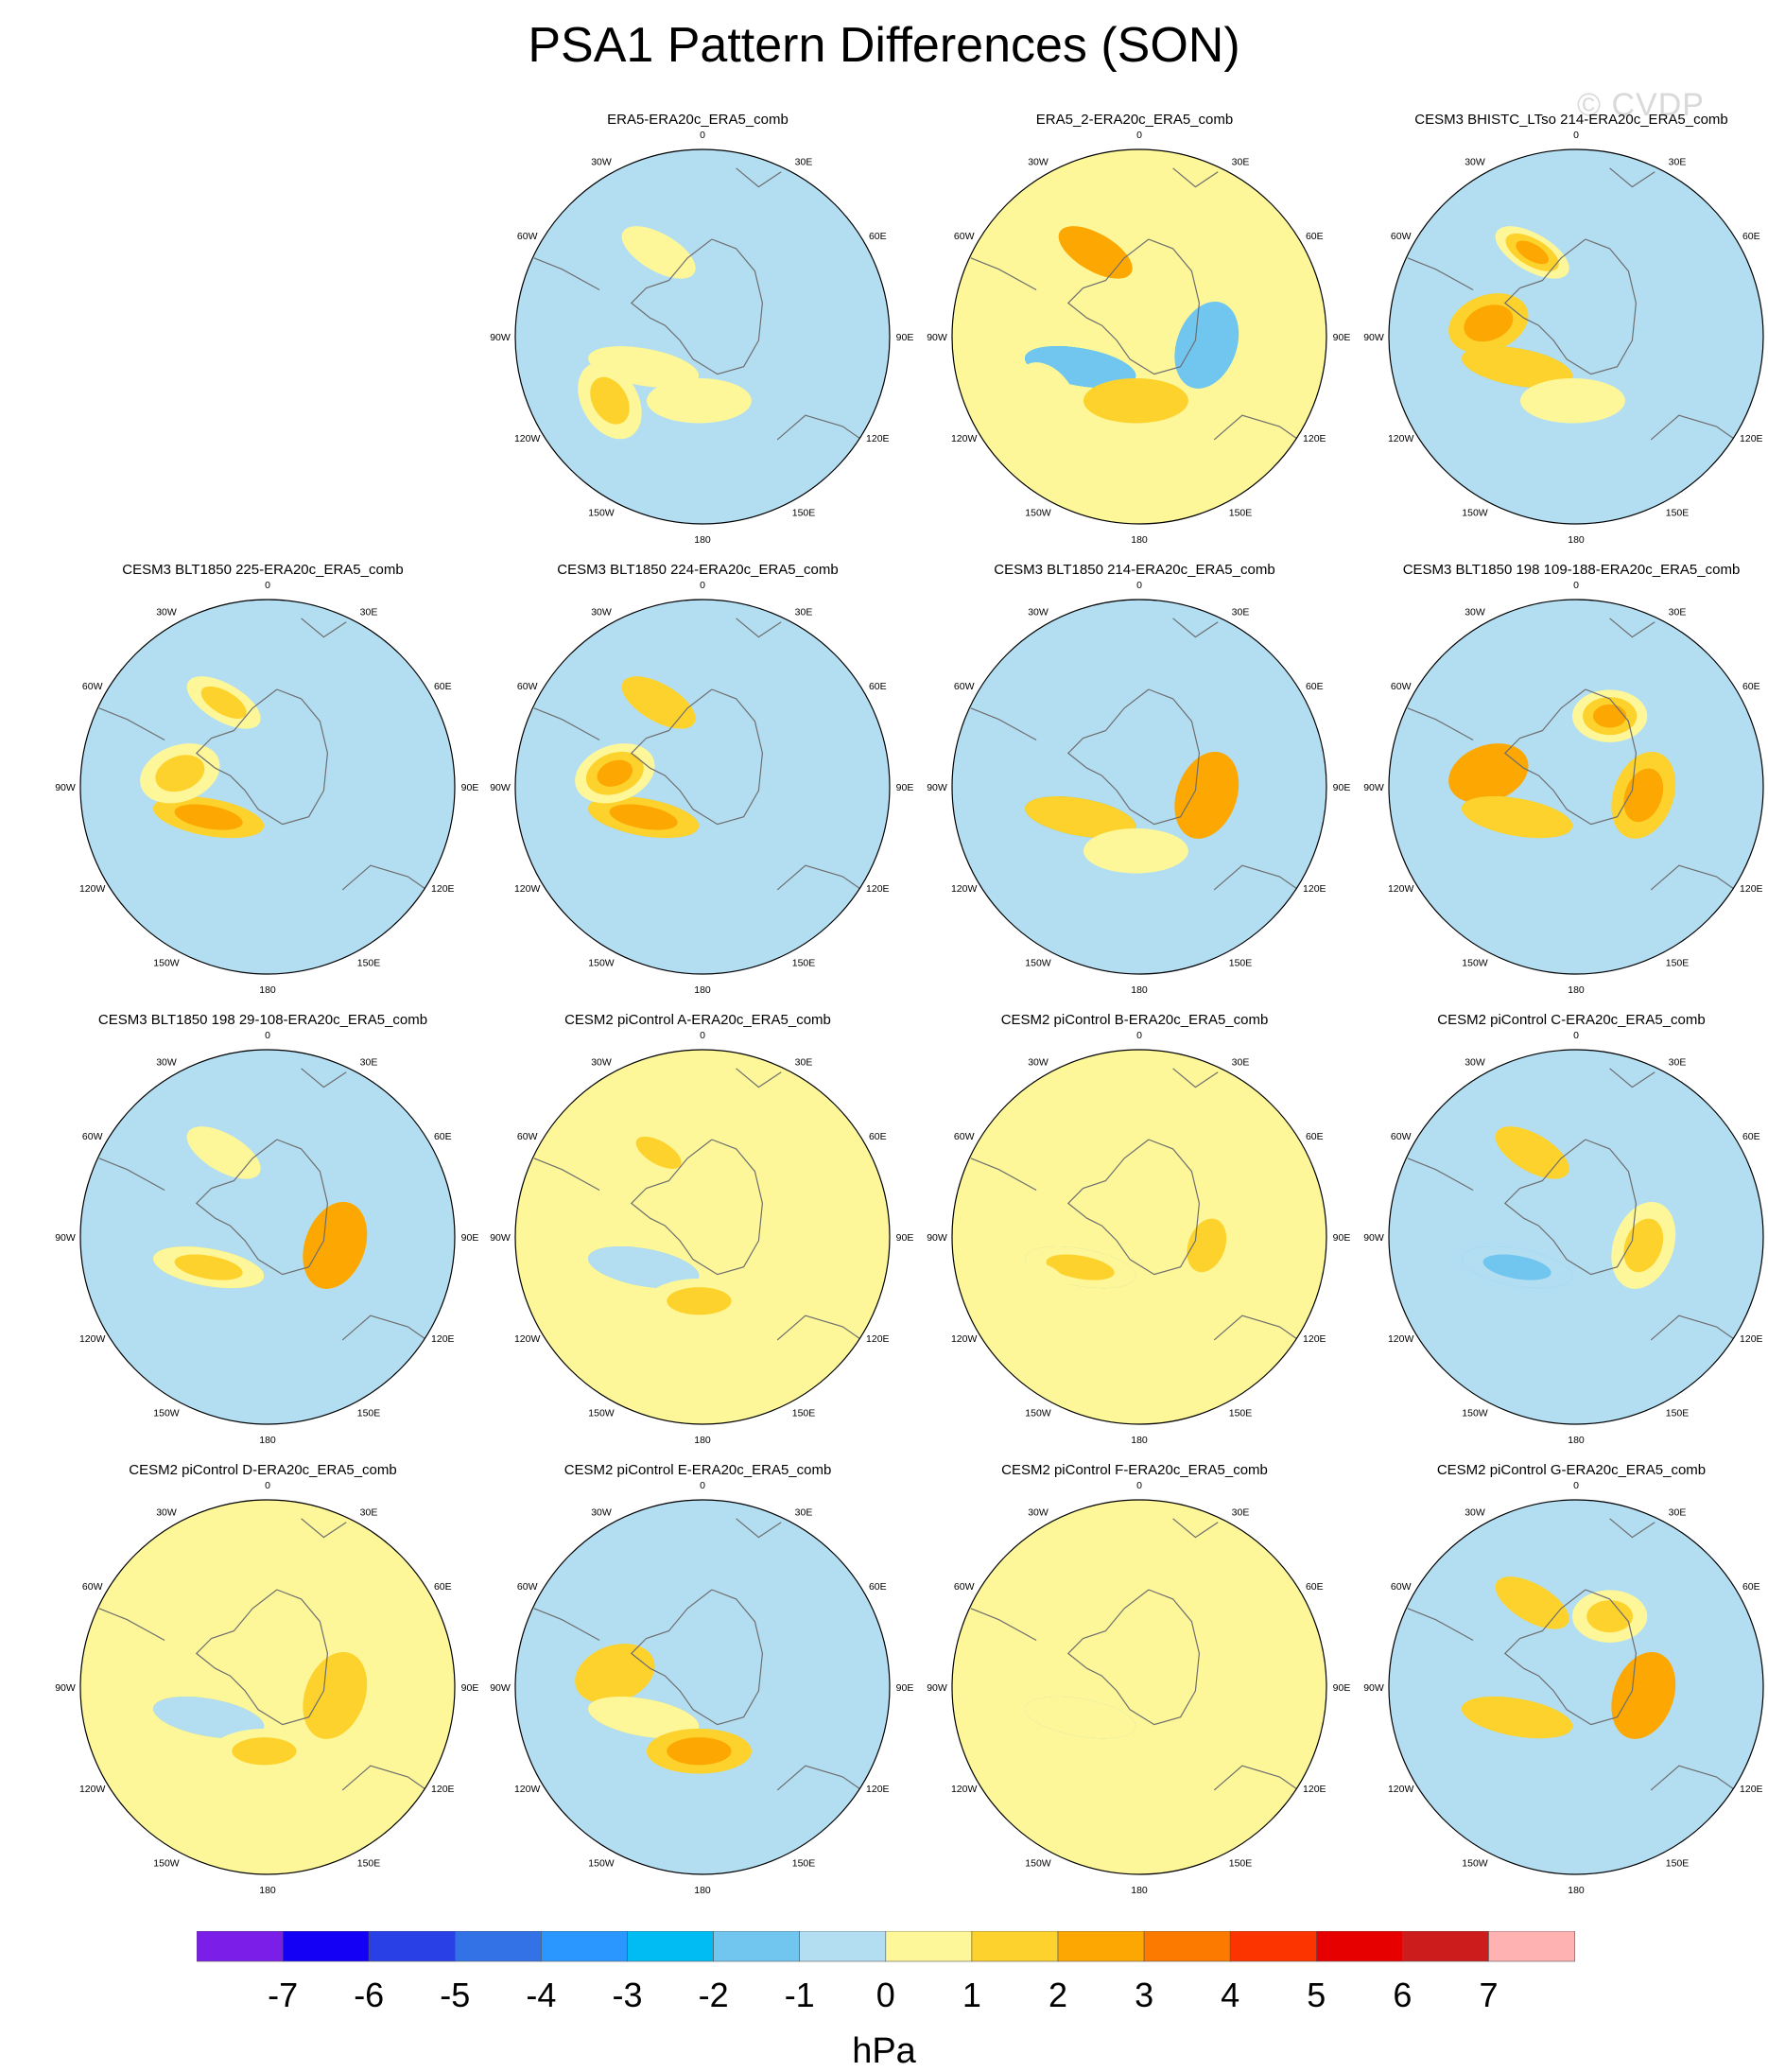 Image resolution: width=1768 pixels, height=2072 pixels. I want to click on colorbar-tick-label: 4, so click(1230, 1995).